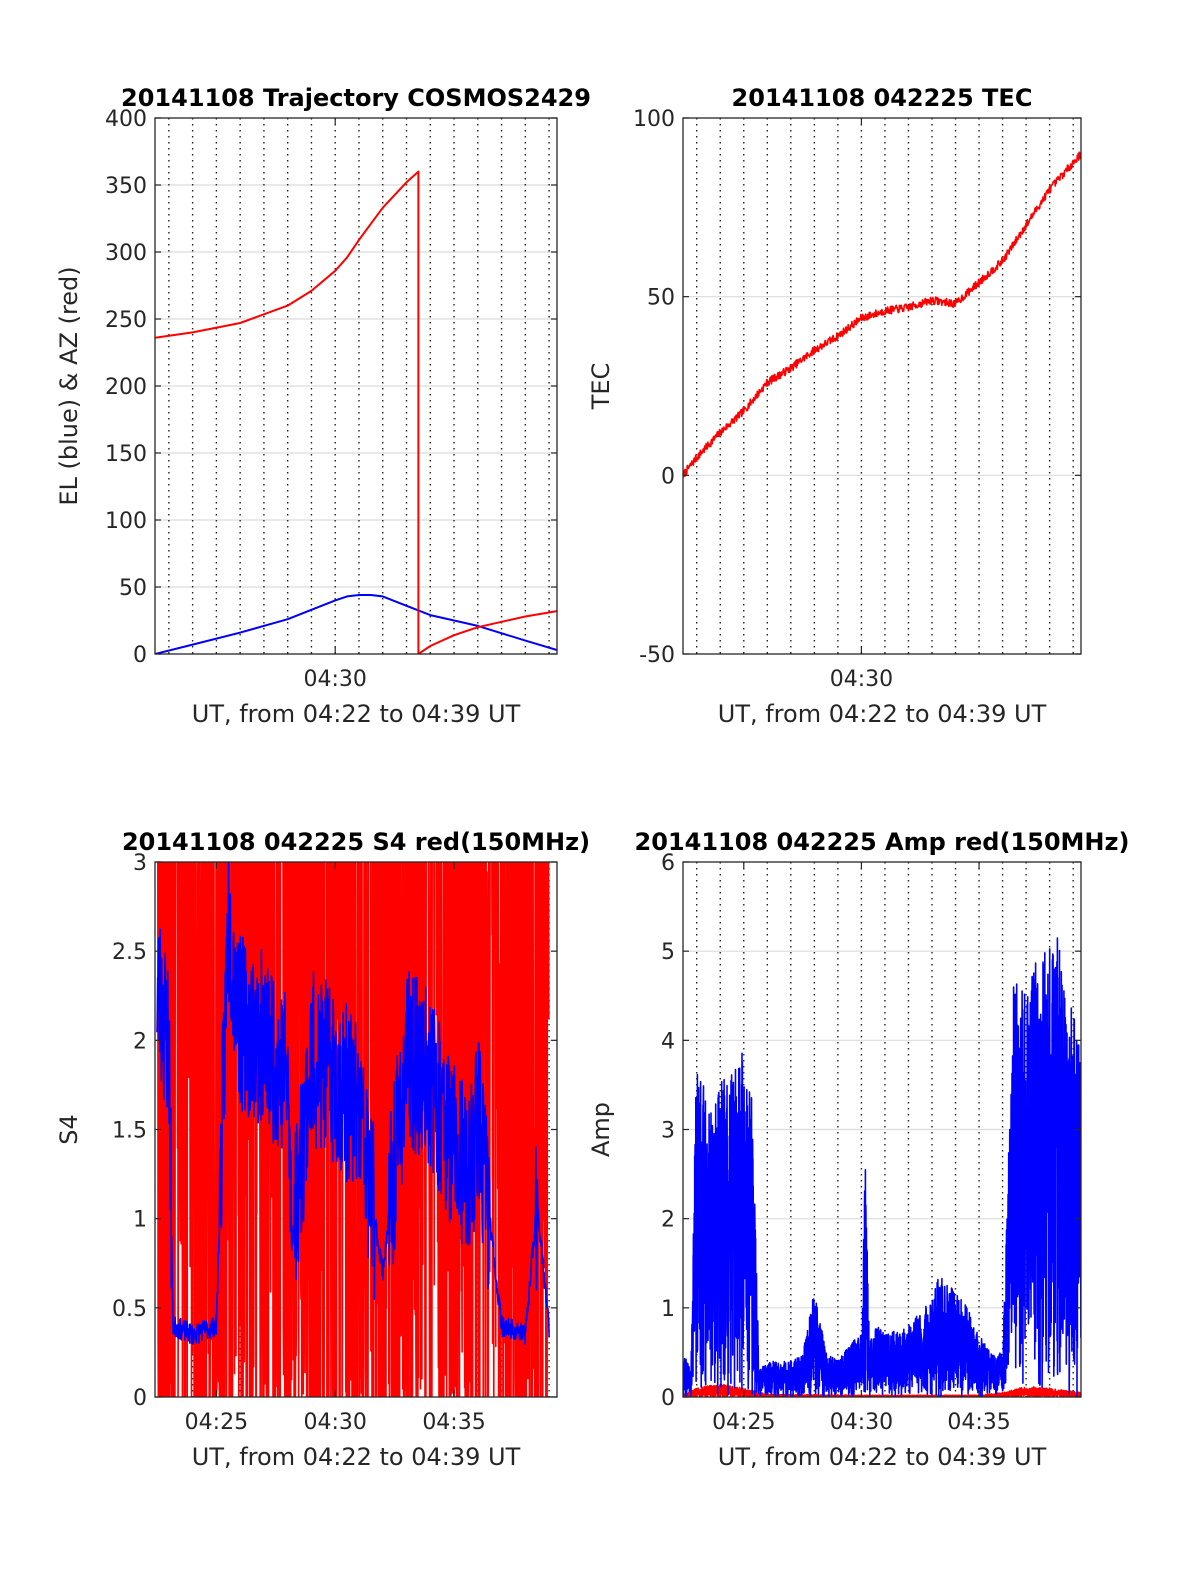 This screenshot has height=1575, width=1200. I want to click on chart-title: 20141108 042225 TEC, so click(882, 98).